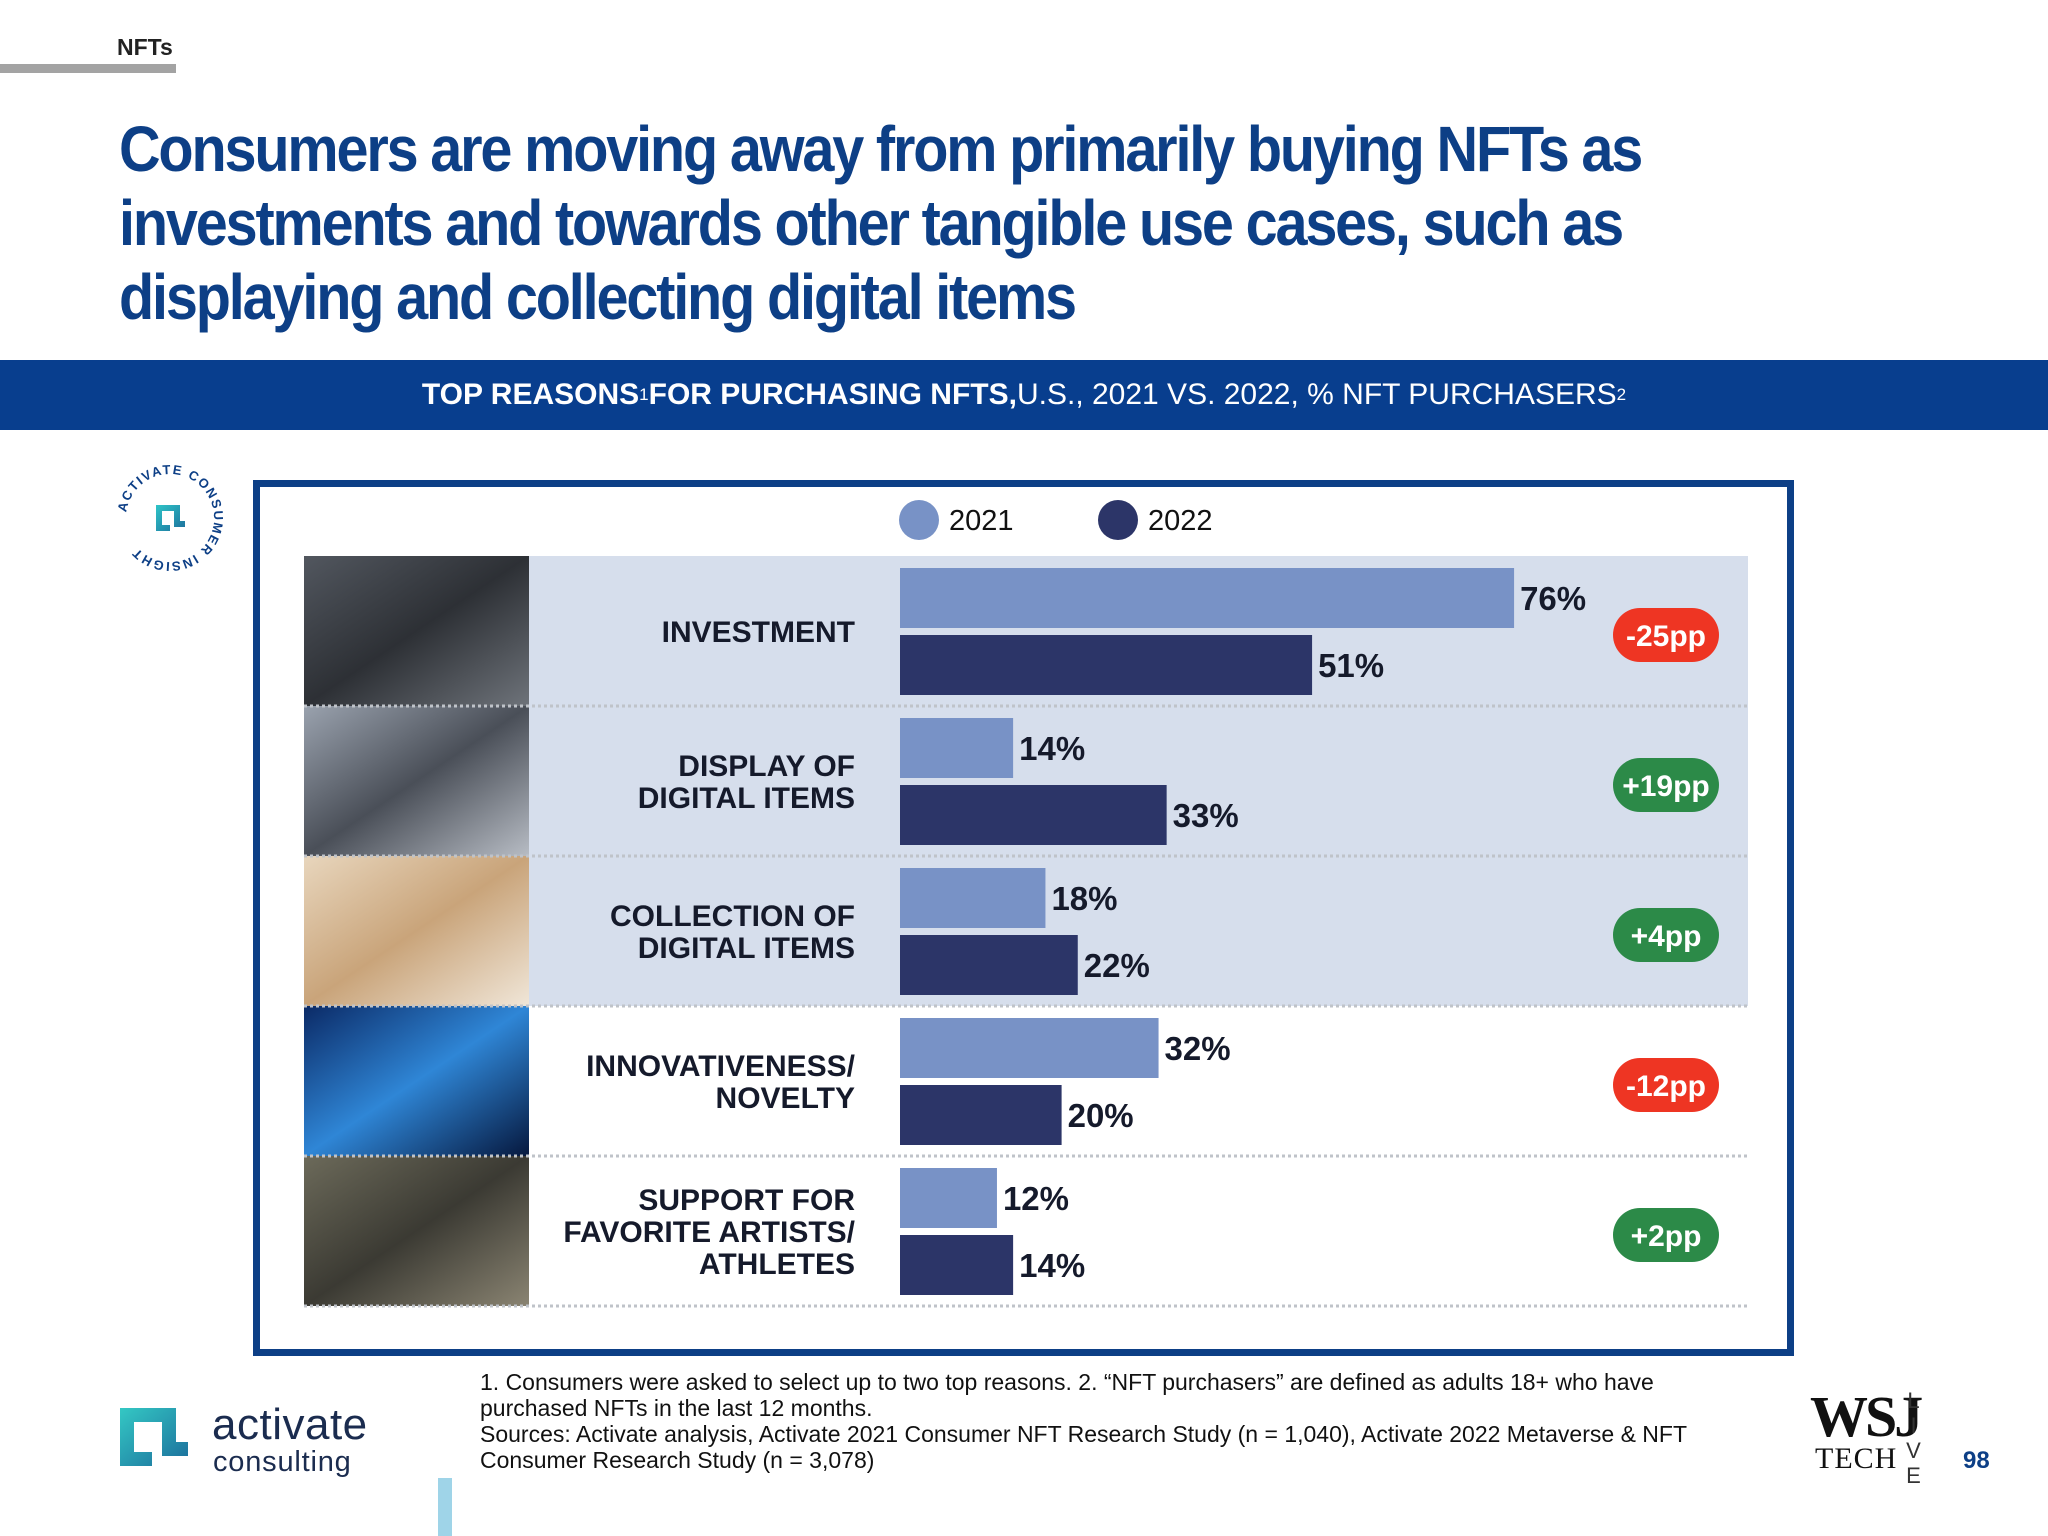 This screenshot has width=2048, height=1536. I want to click on category-label-line: FAVORITE ARTISTS/, so click(709, 1232).